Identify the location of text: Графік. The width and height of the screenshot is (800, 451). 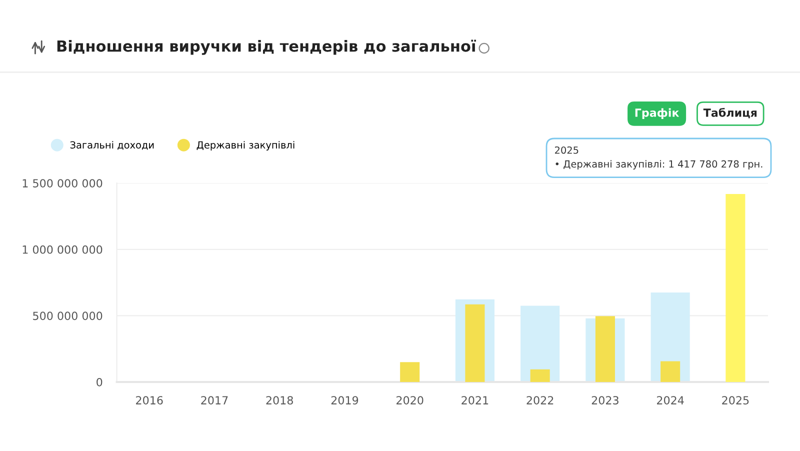
(657, 114).